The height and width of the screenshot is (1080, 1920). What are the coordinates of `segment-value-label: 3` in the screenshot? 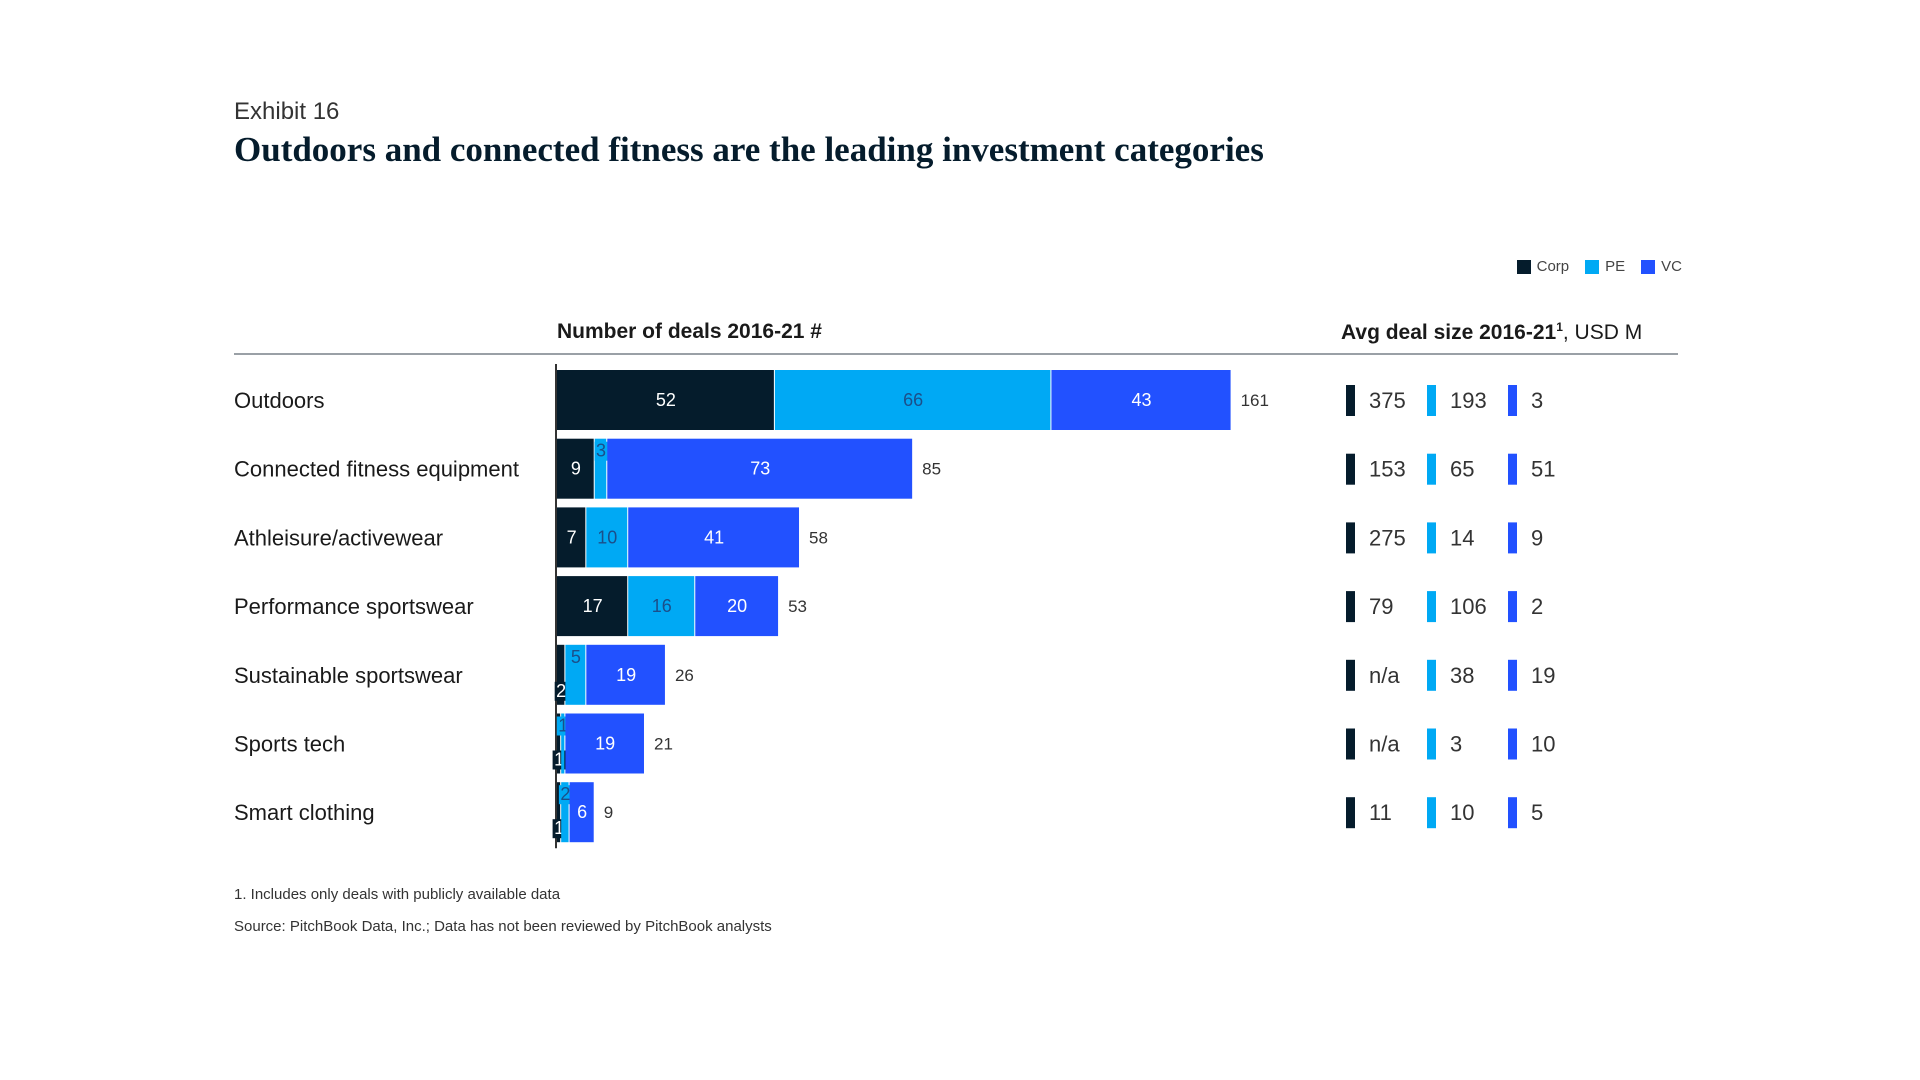 It's located at (601, 451).